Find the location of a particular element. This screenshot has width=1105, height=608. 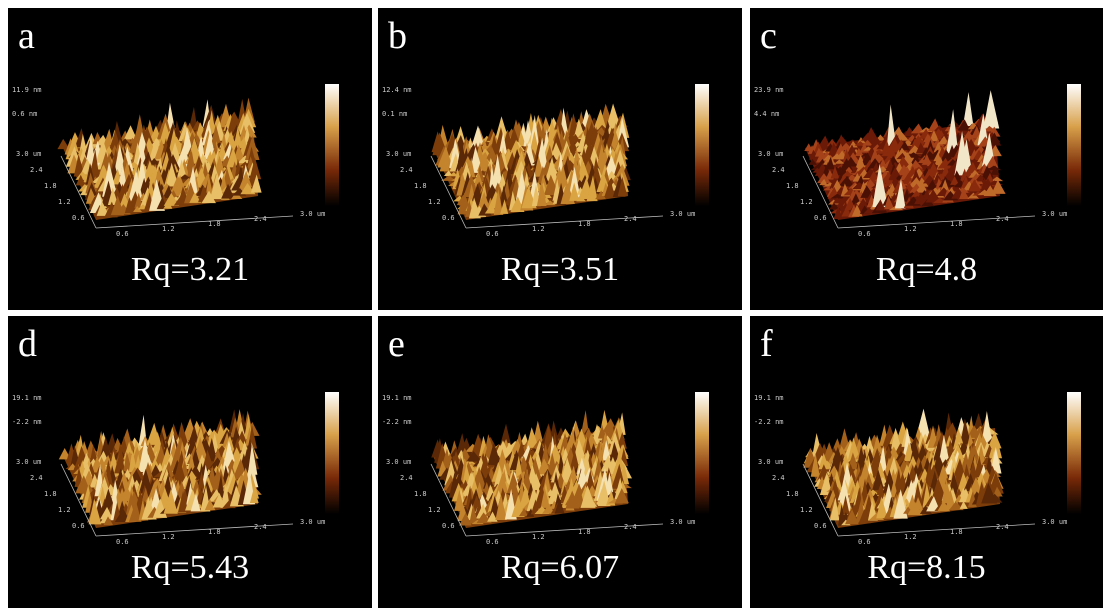

rq-label: Rq=3.51 is located at coordinates (560, 269).